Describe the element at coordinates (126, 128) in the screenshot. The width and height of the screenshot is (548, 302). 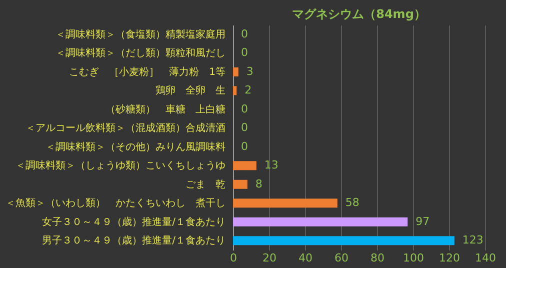
I see `y-tick-label: ＜アルコール飲料類＞（混成酒類）合成清酒` at that location.